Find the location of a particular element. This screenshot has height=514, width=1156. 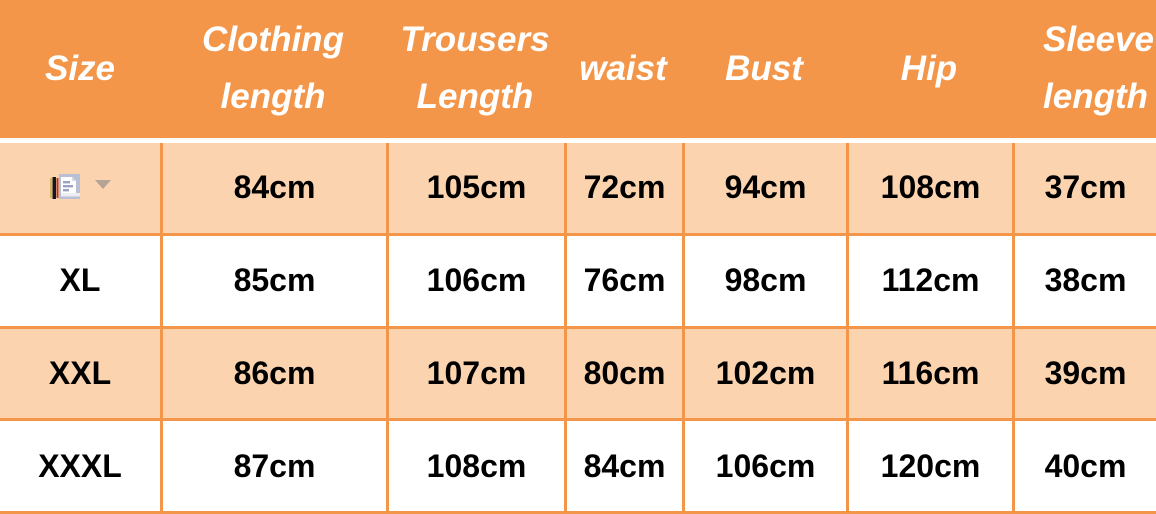

cell-value: 107cm is located at coordinates (476, 372).